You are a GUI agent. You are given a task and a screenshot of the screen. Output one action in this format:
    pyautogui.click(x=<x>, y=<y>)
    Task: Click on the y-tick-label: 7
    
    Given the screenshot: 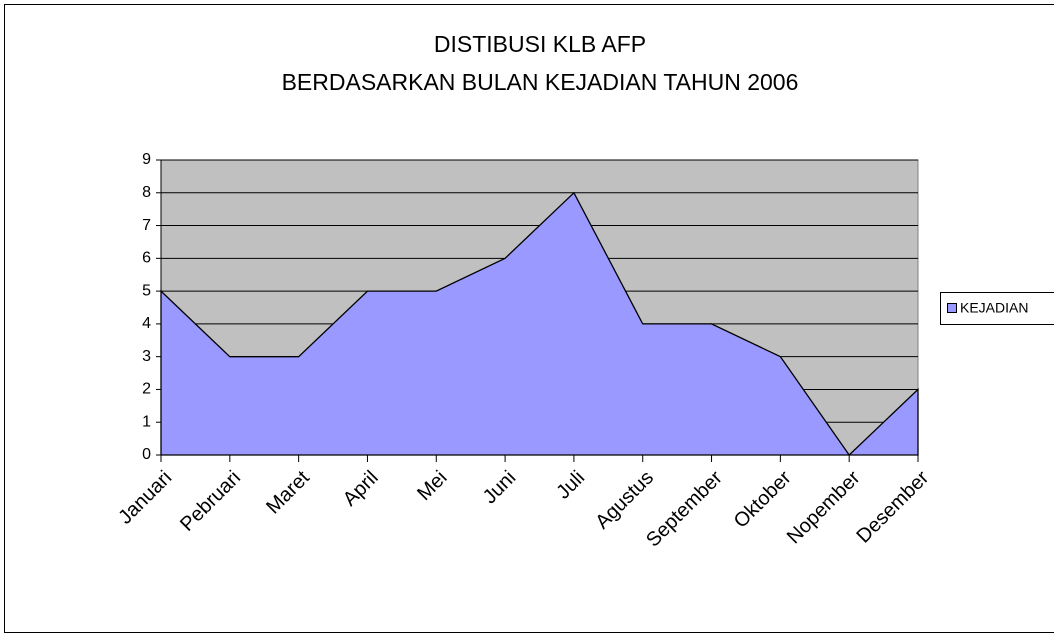 What is the action you would take?
    pyautogui.click(x=146, y=225)
    